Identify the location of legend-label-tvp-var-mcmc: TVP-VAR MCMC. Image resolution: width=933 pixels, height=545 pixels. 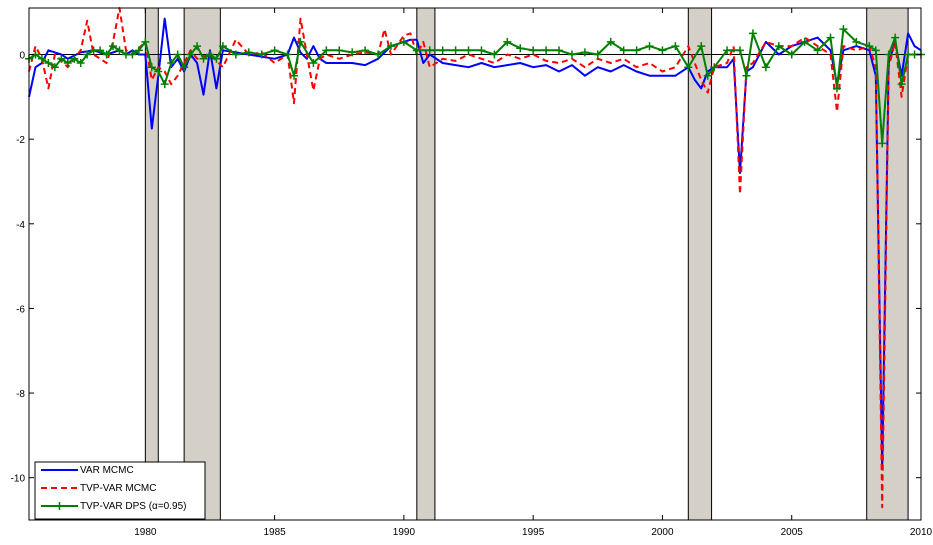
(118, 488).